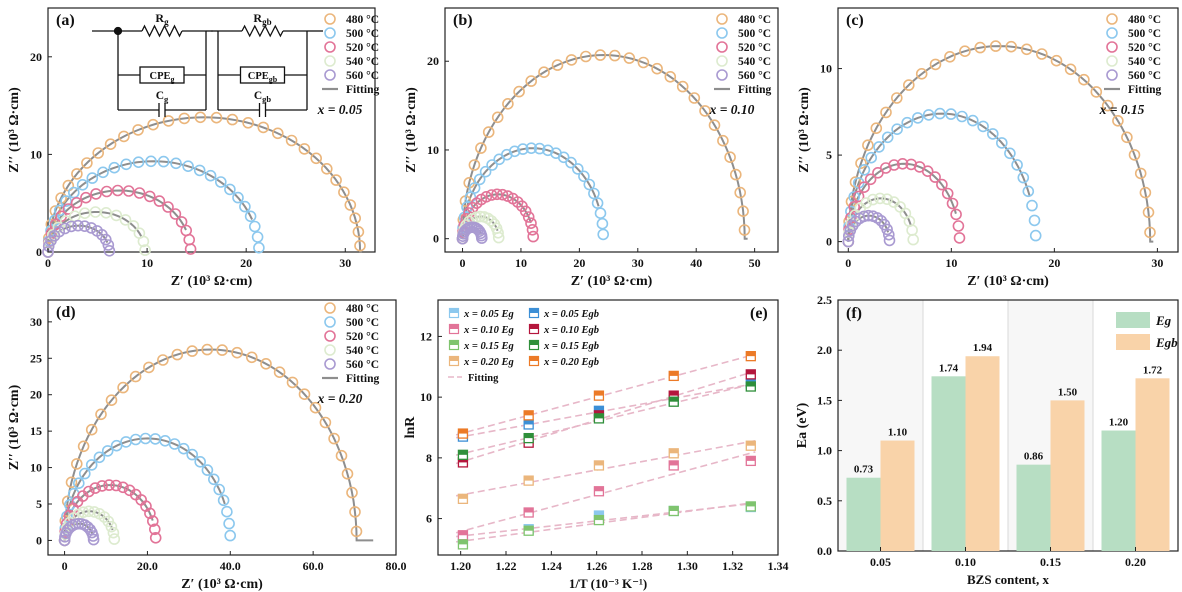  What do you see at coordinates (246, 263) in the screenshot?
I see `x-tick-label: 20` at bounding box center [246, 263].